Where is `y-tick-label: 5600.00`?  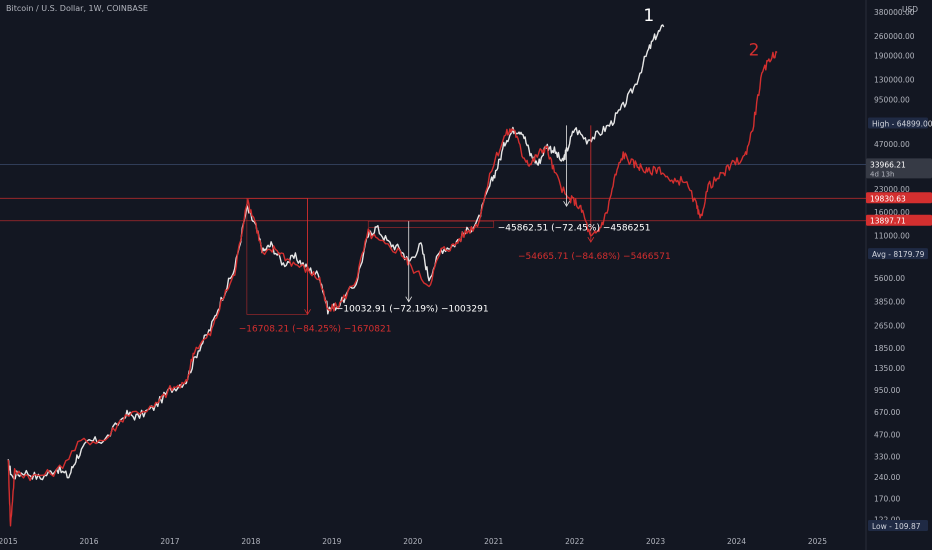 y-tick-label: 5600.00 is located at coordinates (889, 278).